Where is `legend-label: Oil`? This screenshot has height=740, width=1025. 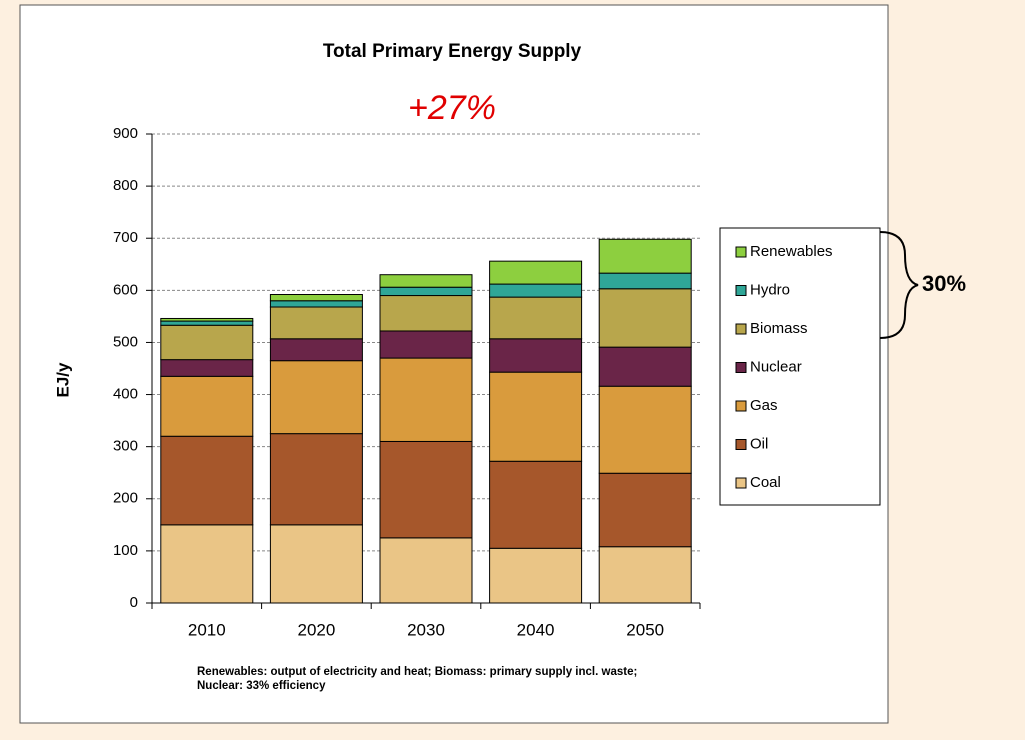
legend-label: Oil is located at coordinates (759, 443).